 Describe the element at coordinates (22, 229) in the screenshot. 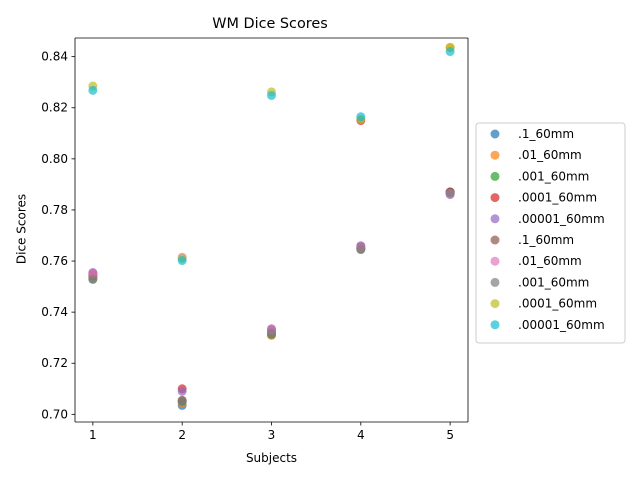

I see `y-axis-label: Dice Scores` at that location.